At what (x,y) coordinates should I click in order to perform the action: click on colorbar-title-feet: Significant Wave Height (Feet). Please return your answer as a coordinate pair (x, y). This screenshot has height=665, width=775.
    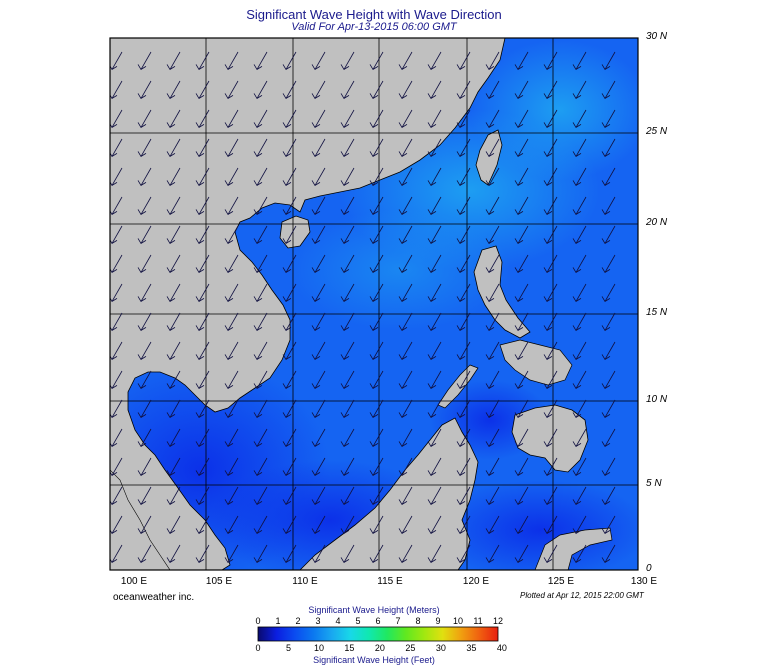
    Looking at the image, I should click on (374, 660).